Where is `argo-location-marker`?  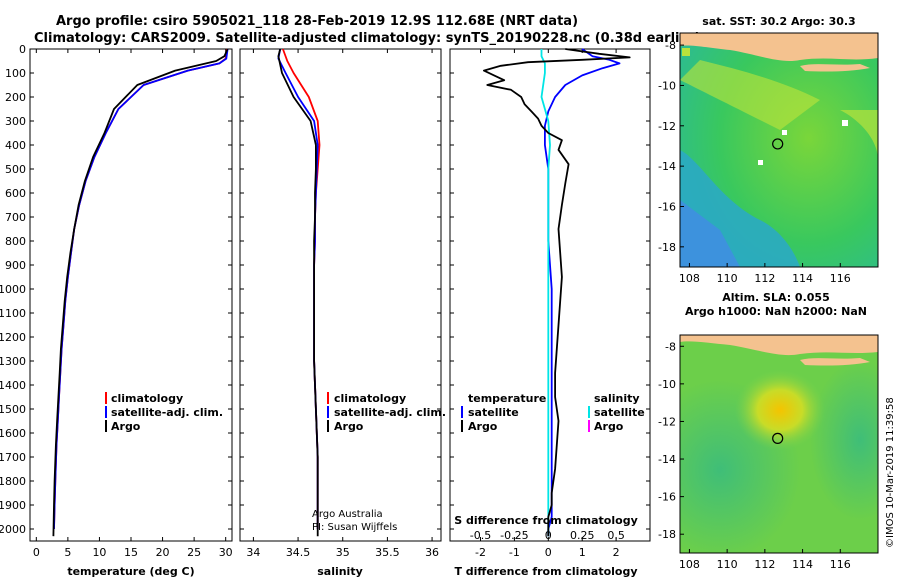
argo-location-marker is located at coordinates (778, 438).